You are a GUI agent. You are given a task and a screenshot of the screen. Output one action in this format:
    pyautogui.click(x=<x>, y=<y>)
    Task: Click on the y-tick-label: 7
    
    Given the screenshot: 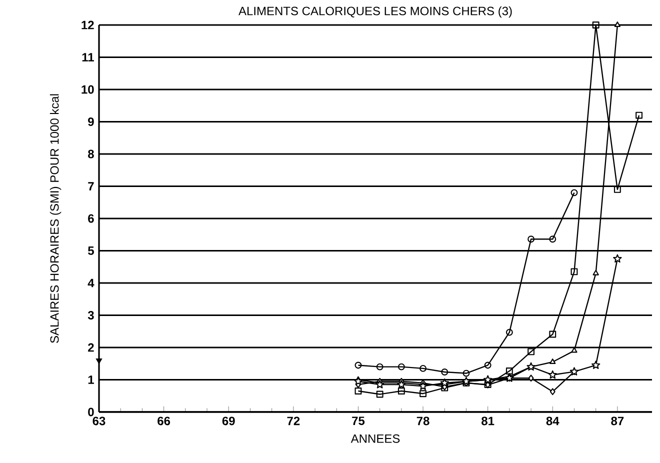 What is the action you would take?
    pyautogui.click(x=91, y=186)
    